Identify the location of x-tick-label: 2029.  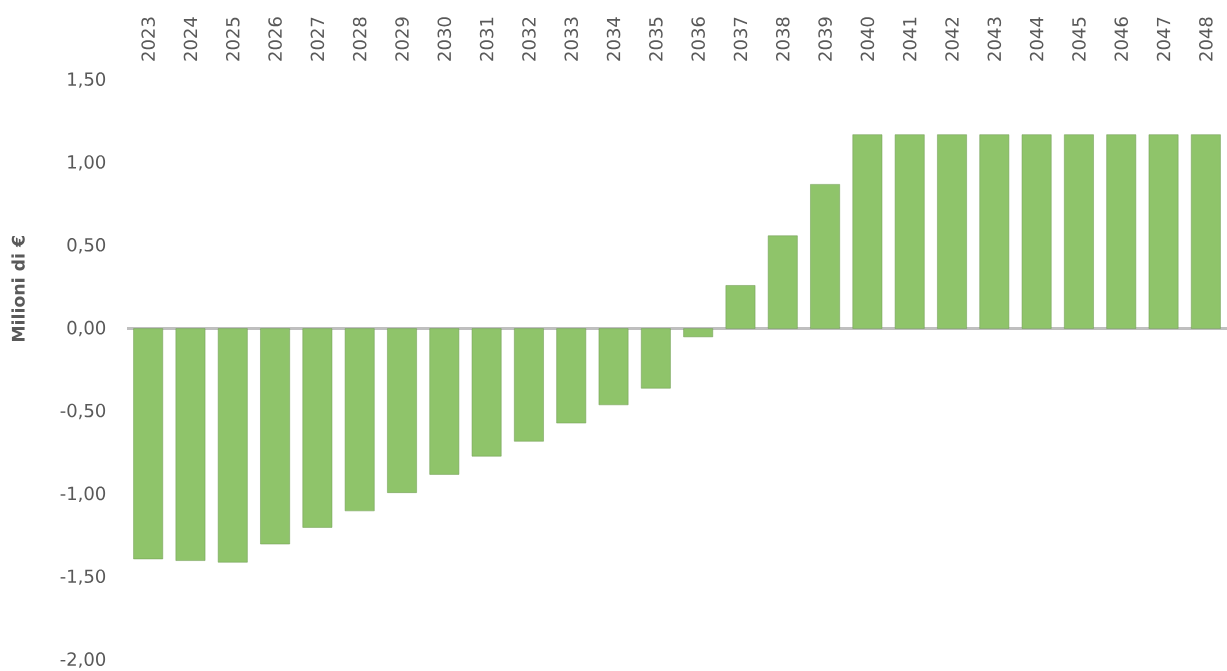
(402, 39).